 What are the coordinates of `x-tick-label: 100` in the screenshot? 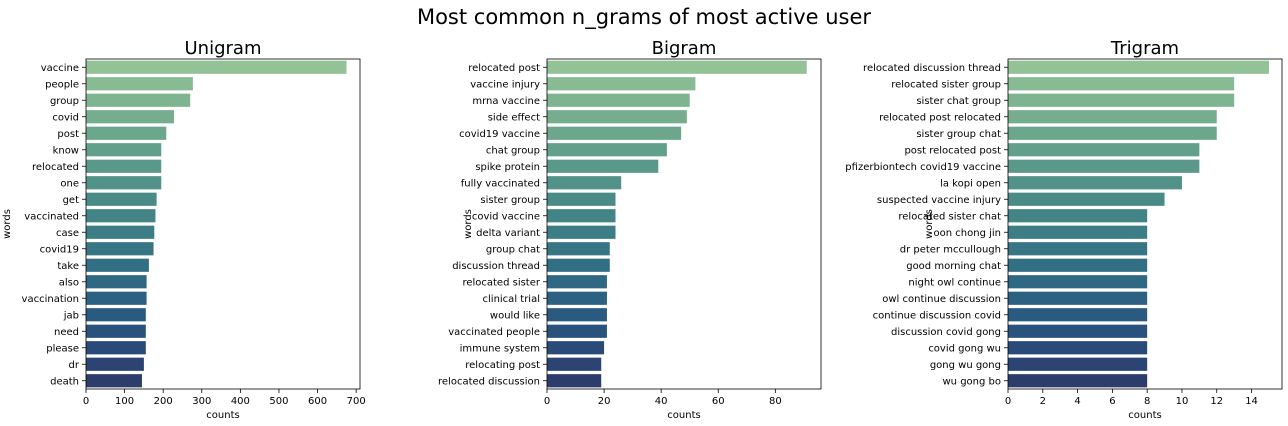 It's located at (124, 401).